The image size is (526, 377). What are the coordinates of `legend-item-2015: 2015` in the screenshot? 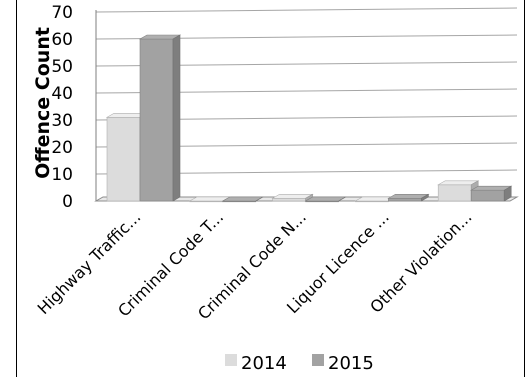 It's located at (343, 363).